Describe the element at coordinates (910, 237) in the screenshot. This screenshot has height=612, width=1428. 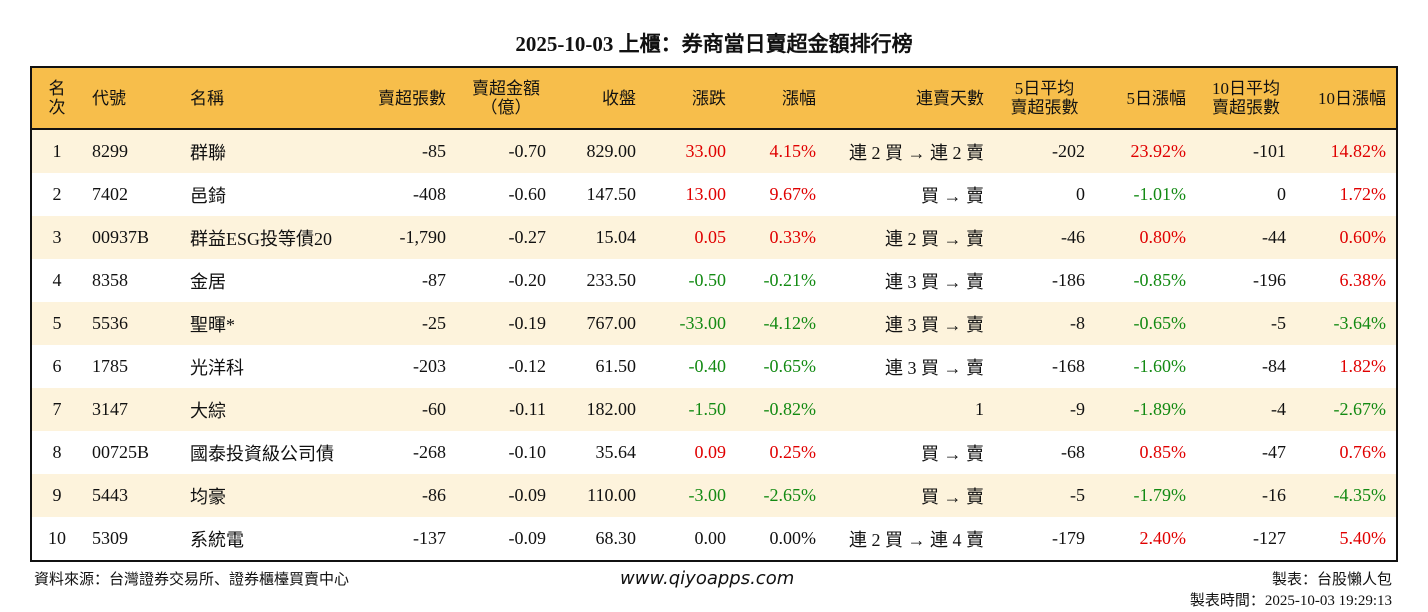
I see `cell-consecutive-days: 連 2 買 → 賣` at that location.